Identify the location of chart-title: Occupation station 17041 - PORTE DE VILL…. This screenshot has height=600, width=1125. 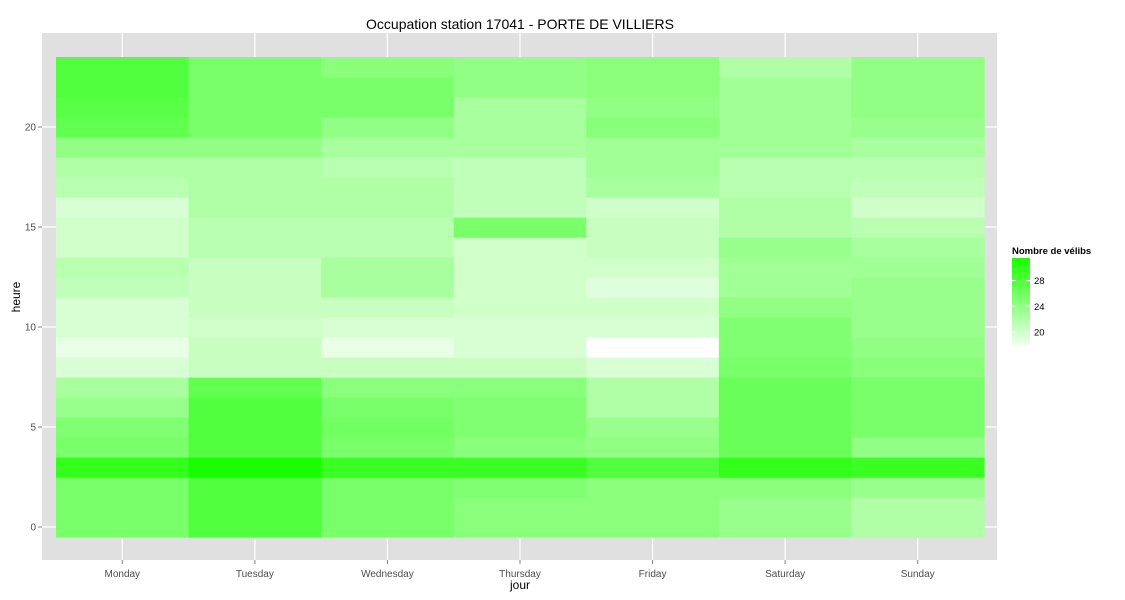
(520, 24).